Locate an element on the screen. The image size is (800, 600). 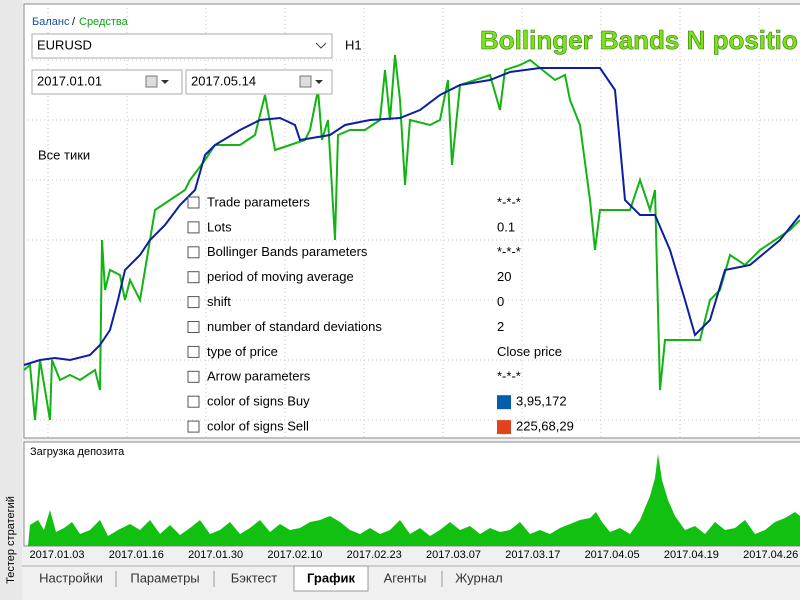
parameter-value: Close price is located at coordinates (529, 351).